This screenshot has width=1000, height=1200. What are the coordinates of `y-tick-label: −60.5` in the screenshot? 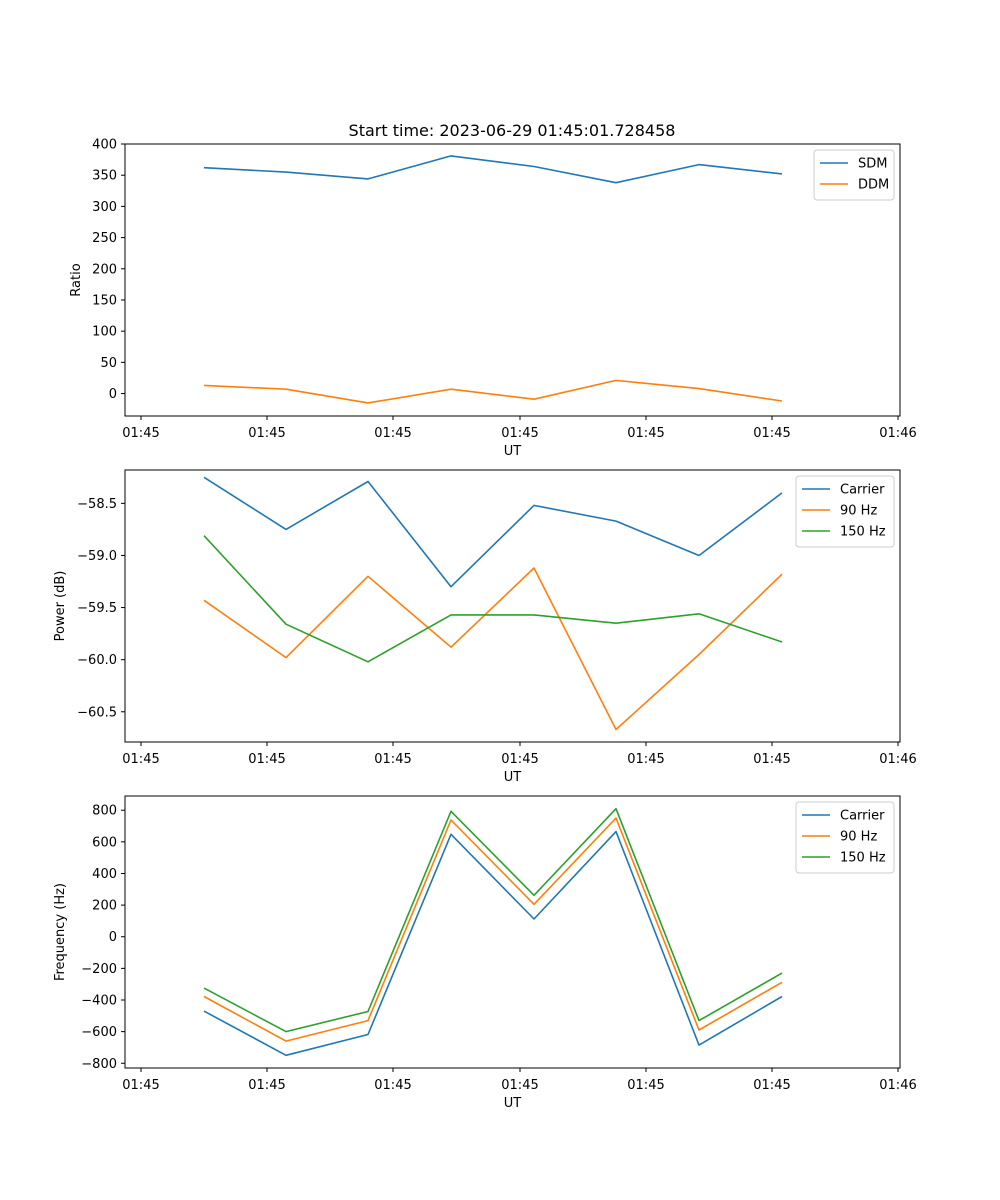 It's located at (97, 712).